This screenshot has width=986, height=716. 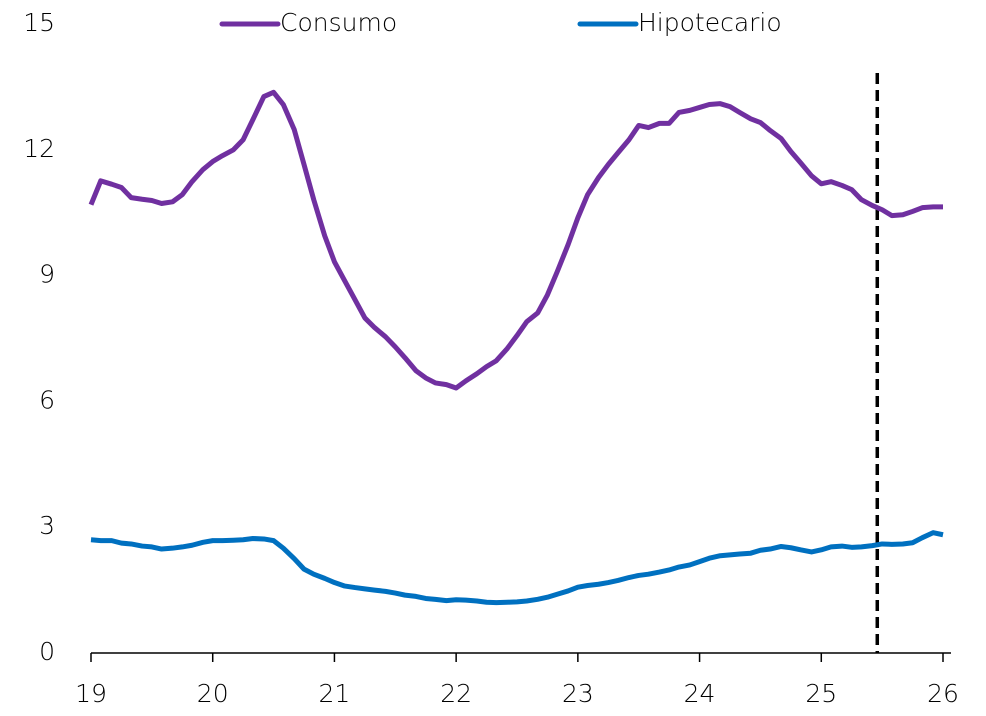 I want to click on legend-label: Consumo, so click(x=338, y=22).